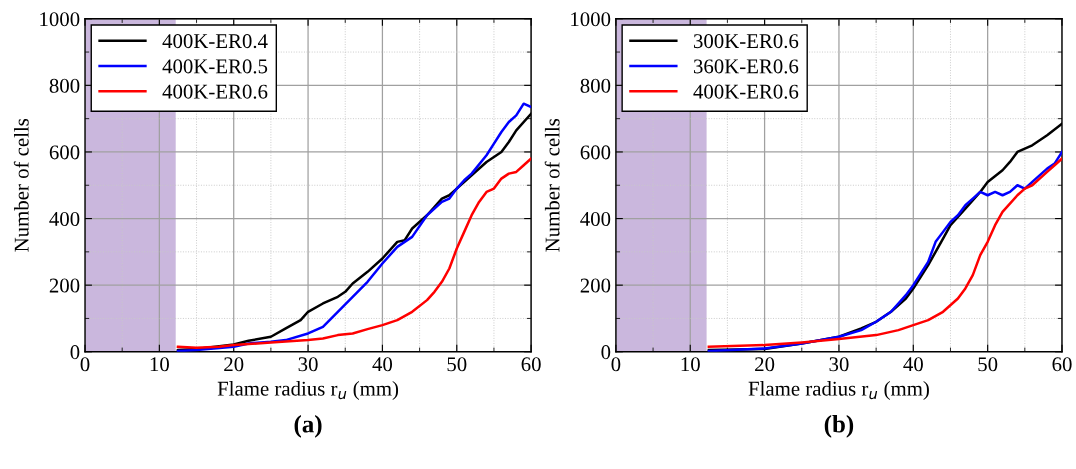 The height and width of the screenshot is (469, 1076). What do you see at coordinates (839, 426) in the screenshot?
I see `text: (b)` at bounding box center [839, 426].